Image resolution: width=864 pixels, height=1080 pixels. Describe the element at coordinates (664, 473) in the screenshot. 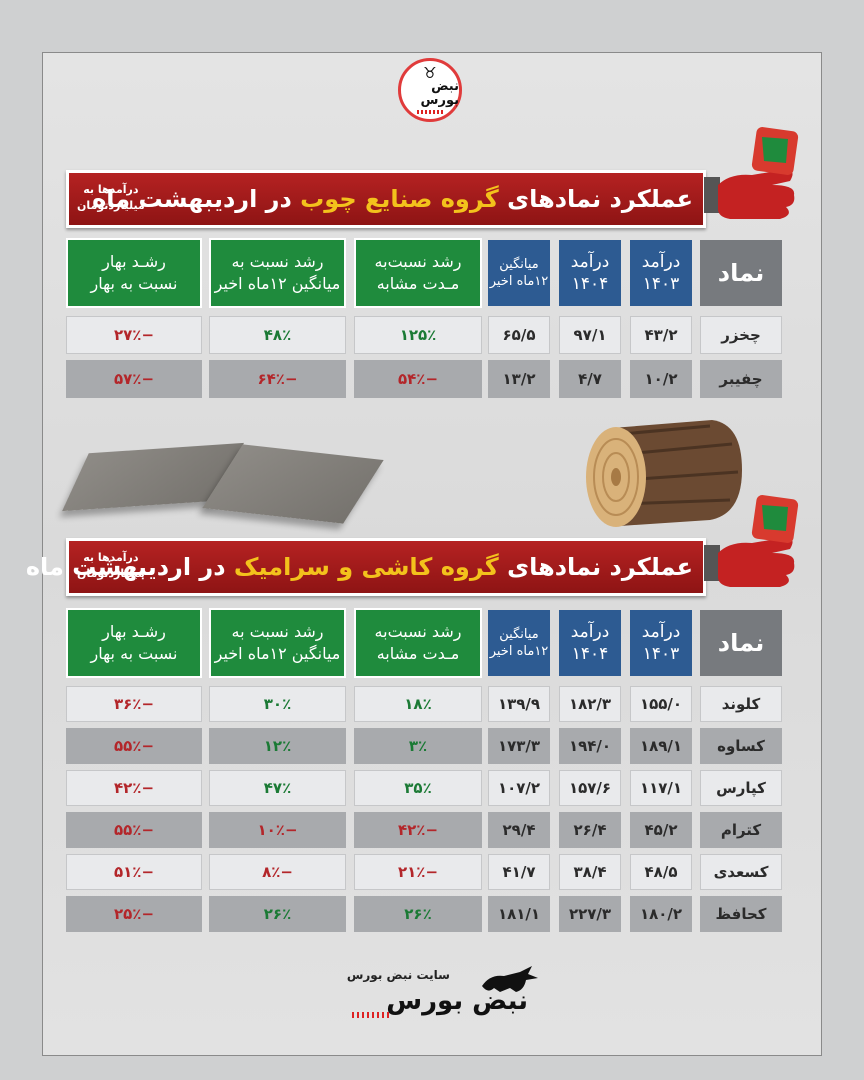

I see `wood-log-image` at that location.